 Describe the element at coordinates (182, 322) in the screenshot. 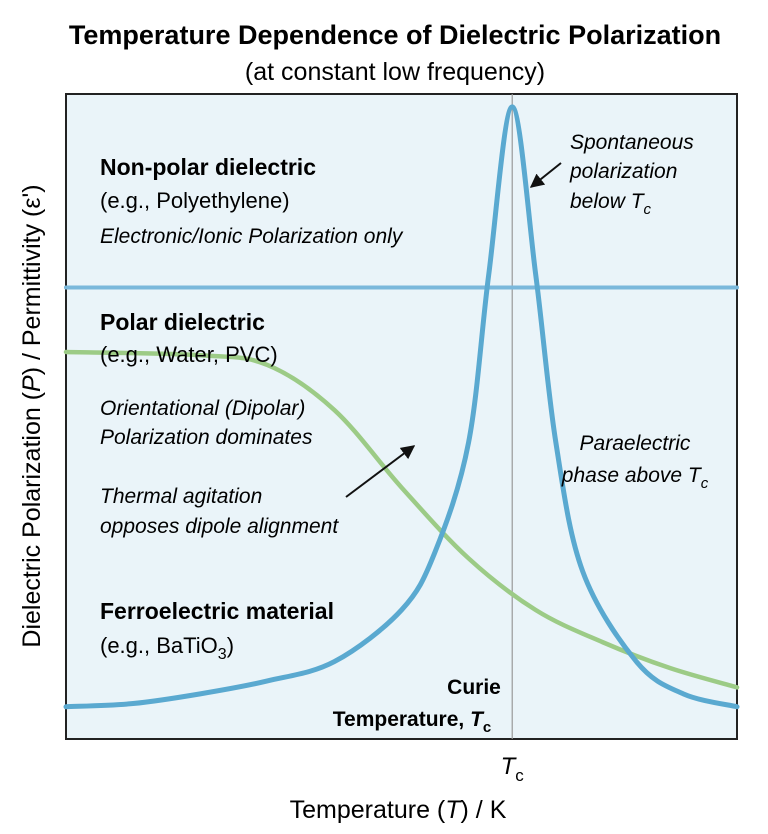

I see `polar-name: Polar dielectric` at that location.